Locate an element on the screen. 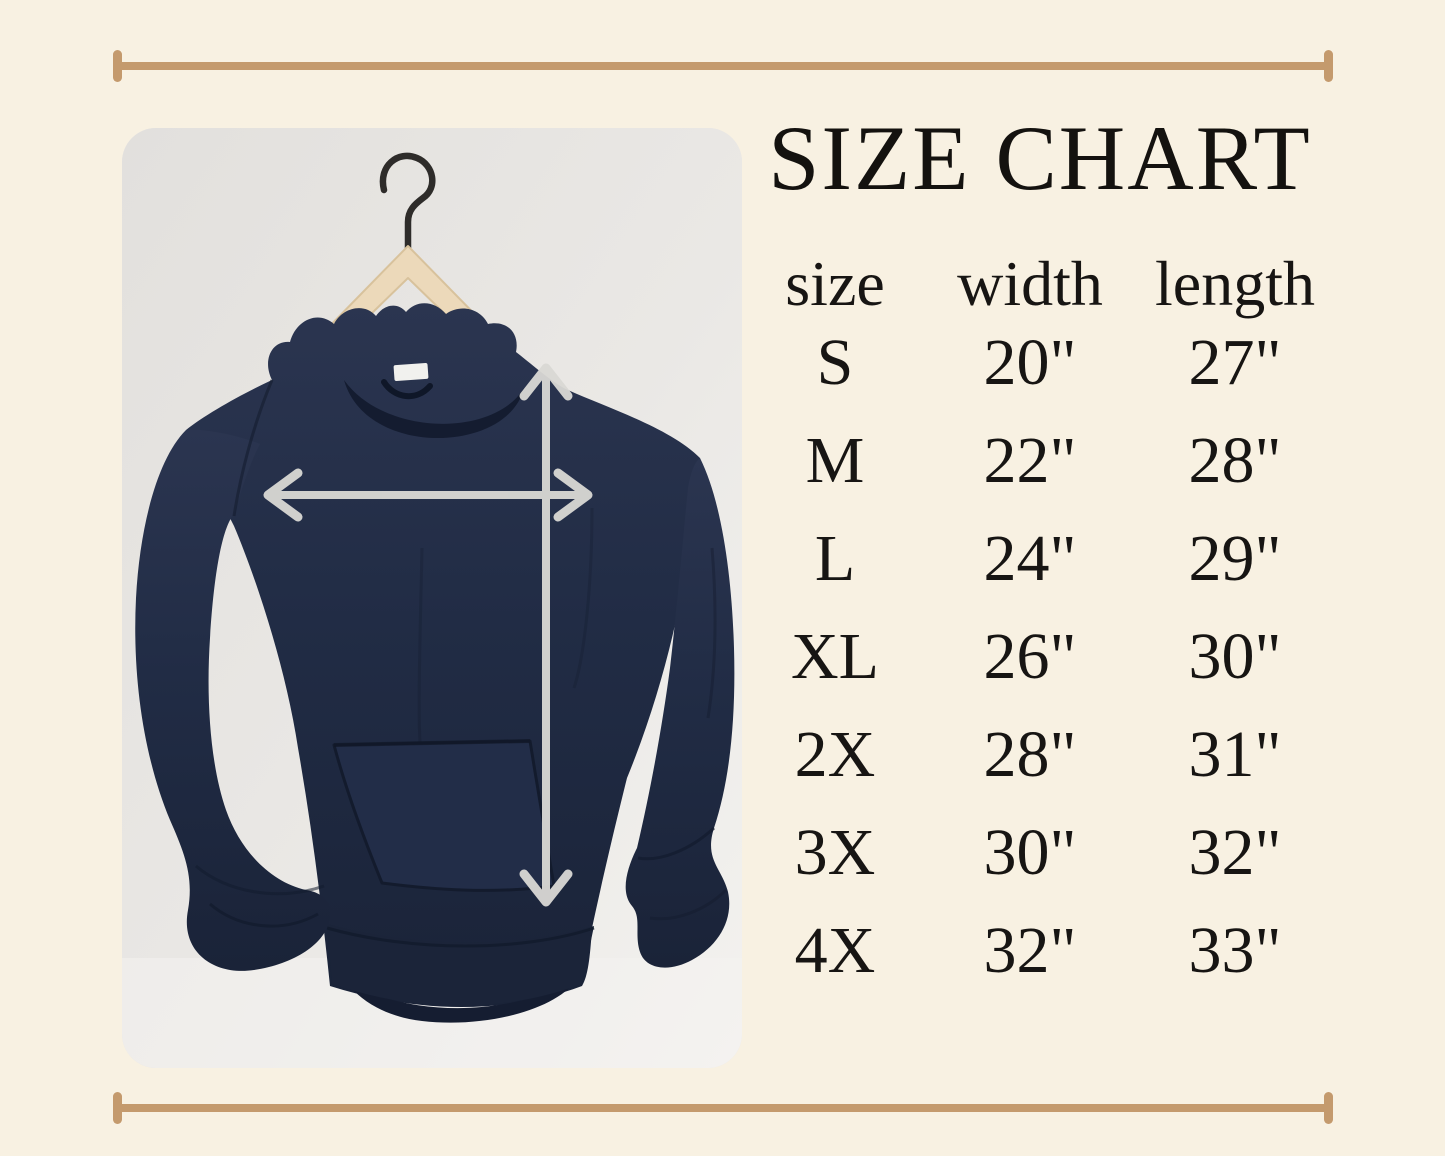 The width and height of the screenshot is (1445, 1156). left-cuff-fold2 is located at coordinates (260, 880).